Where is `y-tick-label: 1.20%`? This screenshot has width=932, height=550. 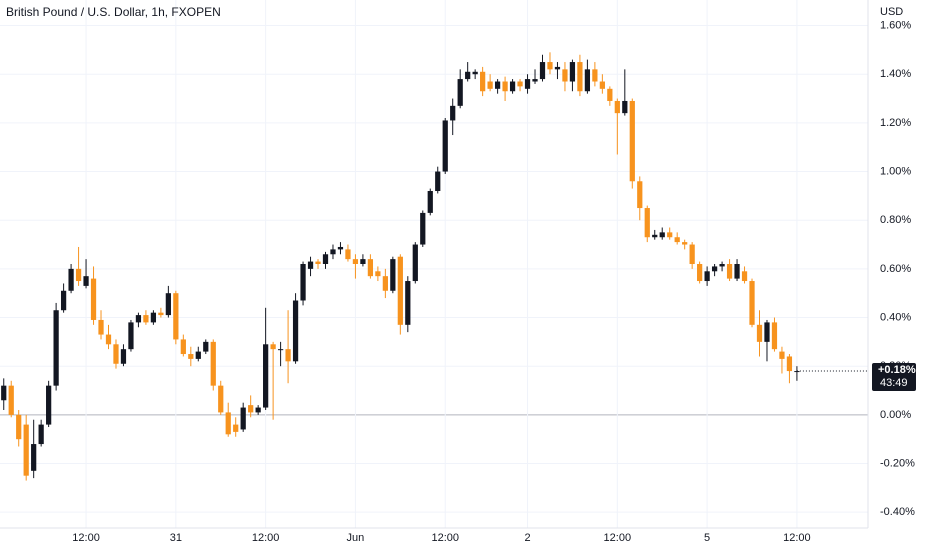 y-tick-label: 1.20% is located at coordinates (895, 123).